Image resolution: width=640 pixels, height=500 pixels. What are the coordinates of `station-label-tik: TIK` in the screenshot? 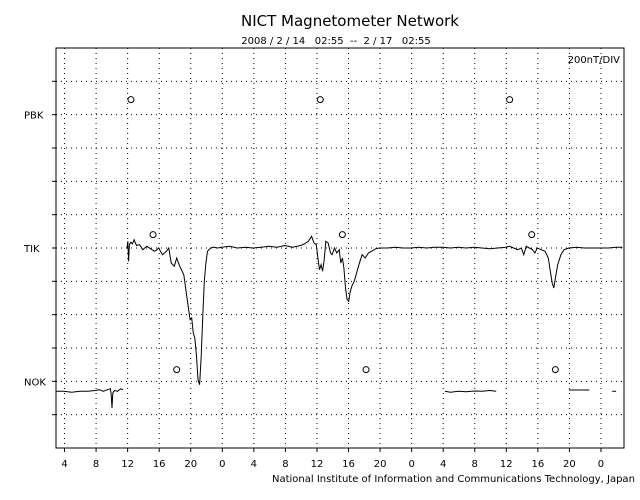 It's located at (31, 249).